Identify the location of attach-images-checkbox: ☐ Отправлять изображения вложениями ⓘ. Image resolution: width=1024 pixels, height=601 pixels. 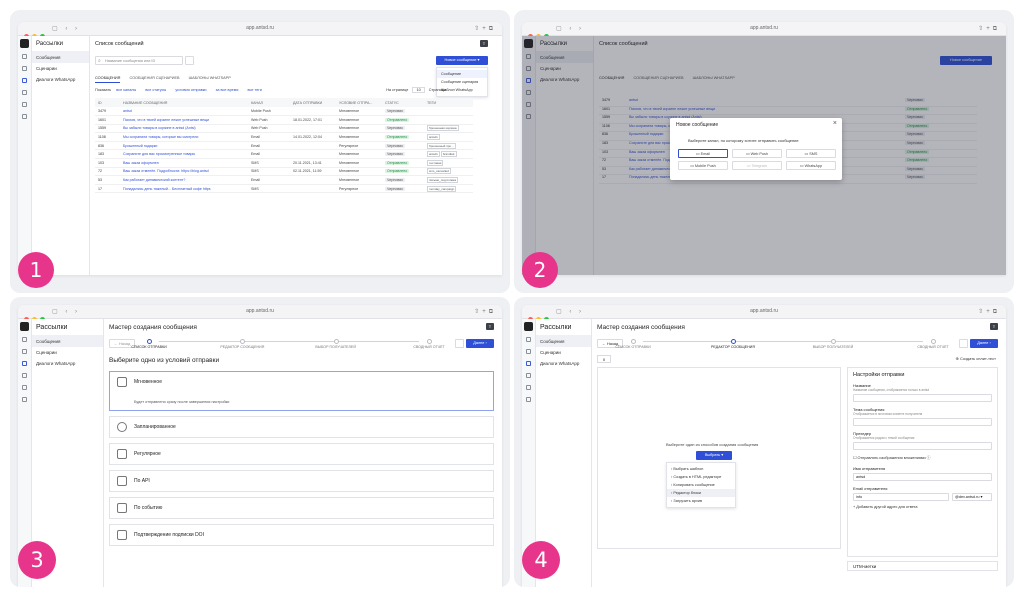
(892, 458).